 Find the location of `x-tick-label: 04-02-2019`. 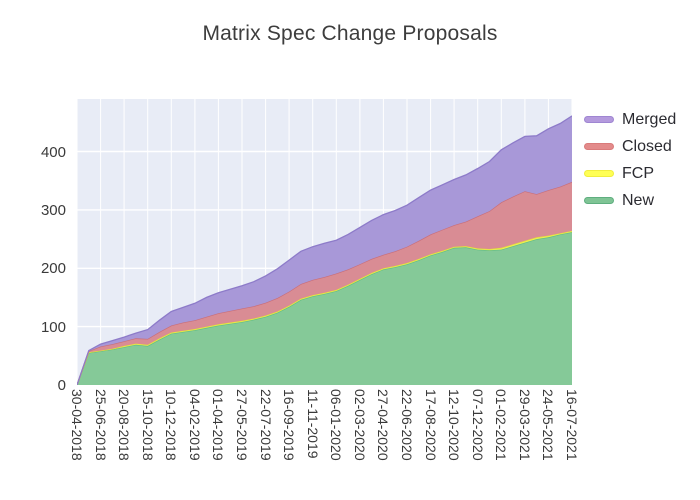

x-tick-label: 04-02-2019 is located at coordinates (194, 425).